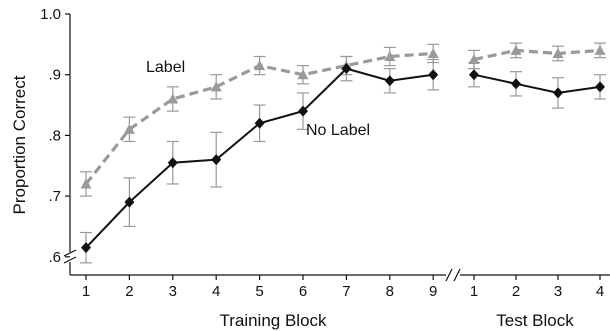 The height and width of the screenshot is (331, 610). What do you see at coordinates (70, 256) in the screenshot?
I see `y-axis-break` at bounding box center [70, 256].